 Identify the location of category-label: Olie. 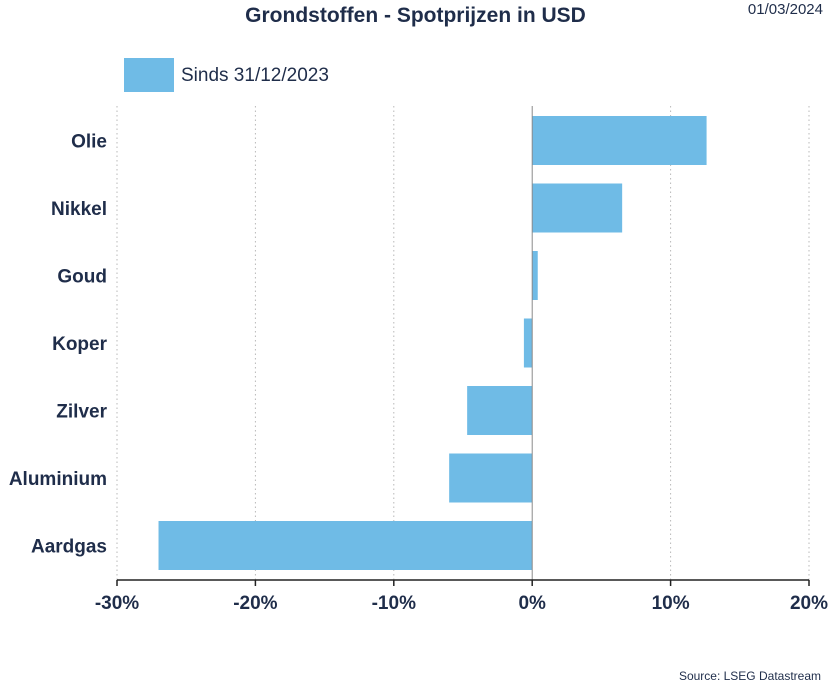
(89, 142).